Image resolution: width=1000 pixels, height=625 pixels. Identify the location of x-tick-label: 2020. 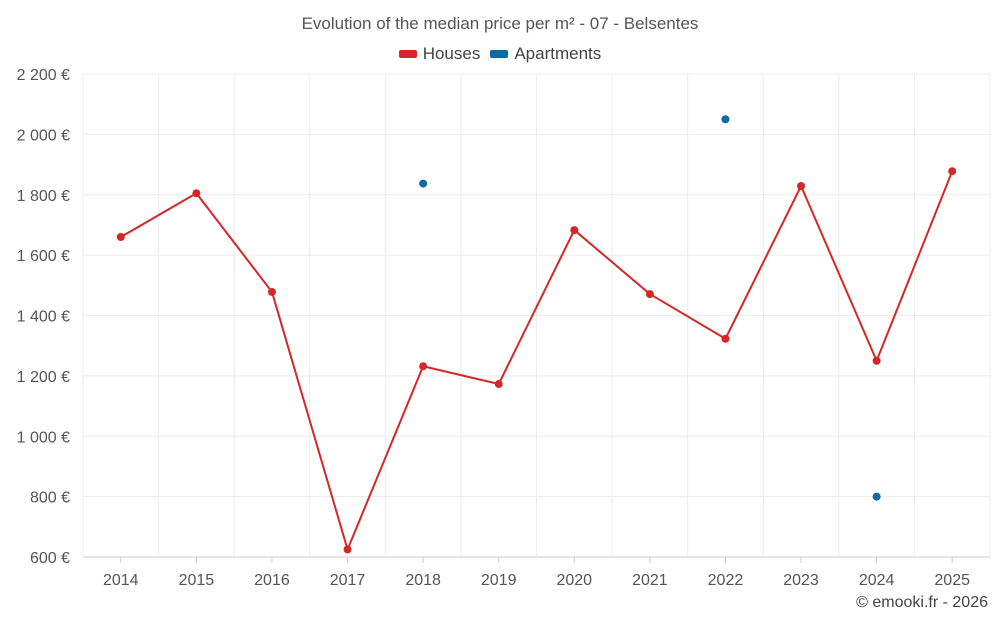
(574, 580).